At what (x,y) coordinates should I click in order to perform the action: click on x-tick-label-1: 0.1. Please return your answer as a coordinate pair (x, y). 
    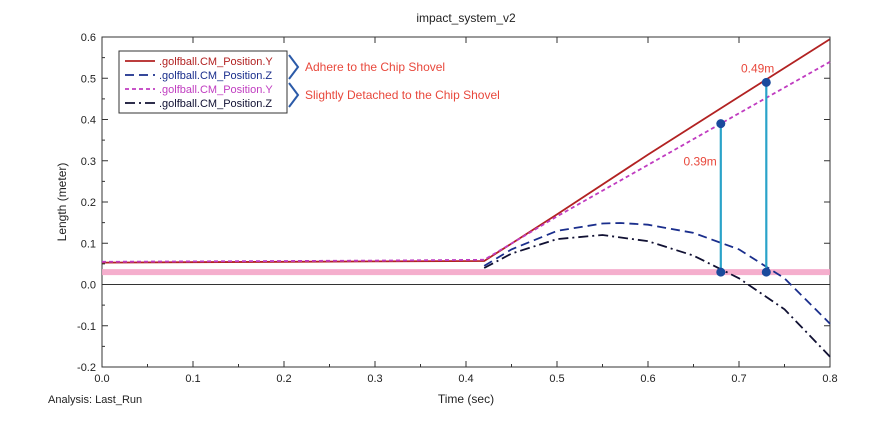
    Looking at the image, I should click on (192, 379).